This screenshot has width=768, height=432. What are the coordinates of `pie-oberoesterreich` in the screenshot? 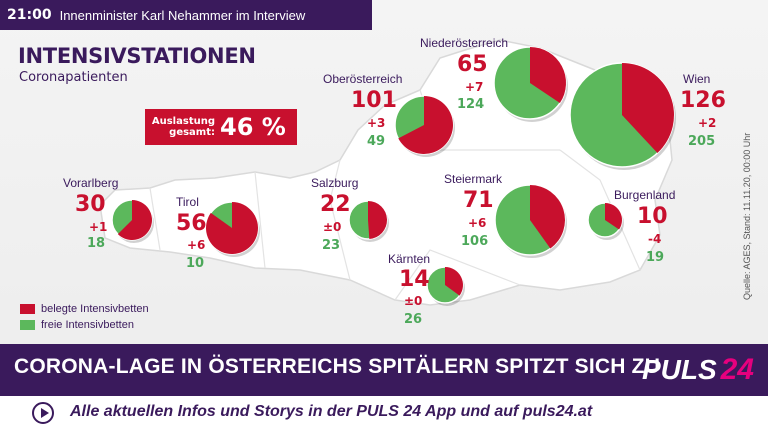 It's located at (424, 126).